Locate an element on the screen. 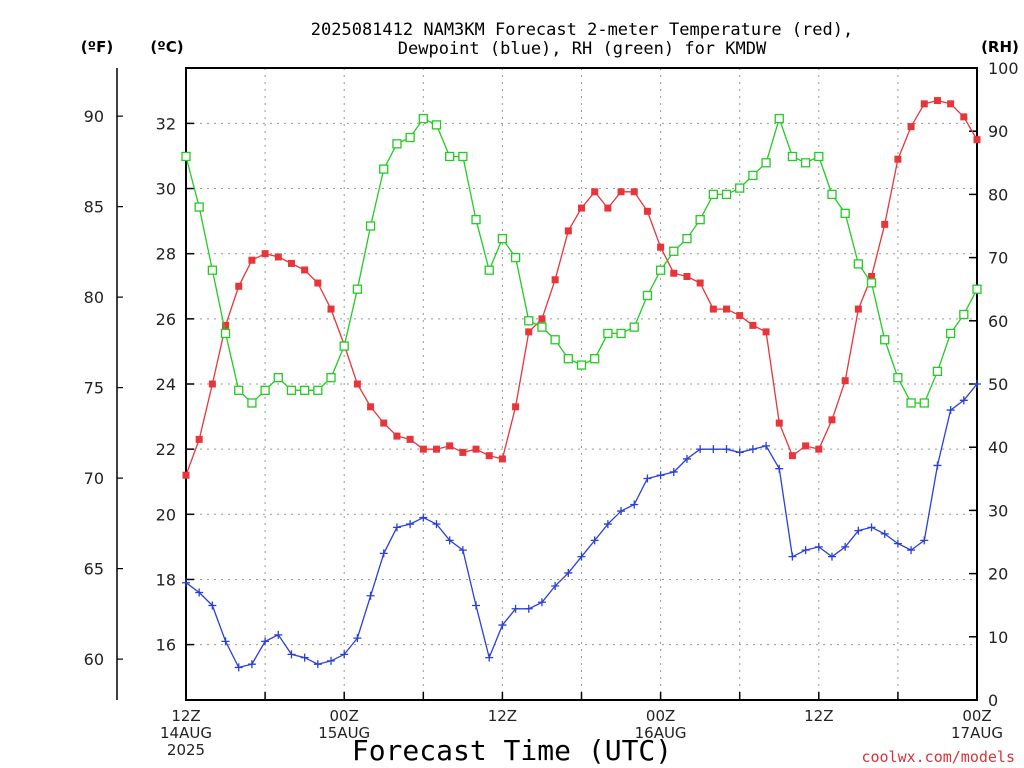 The height and width of the screenshot is (768, 1024). celsius-axis-unit: (ºC) is located at coordinates (166, 47).